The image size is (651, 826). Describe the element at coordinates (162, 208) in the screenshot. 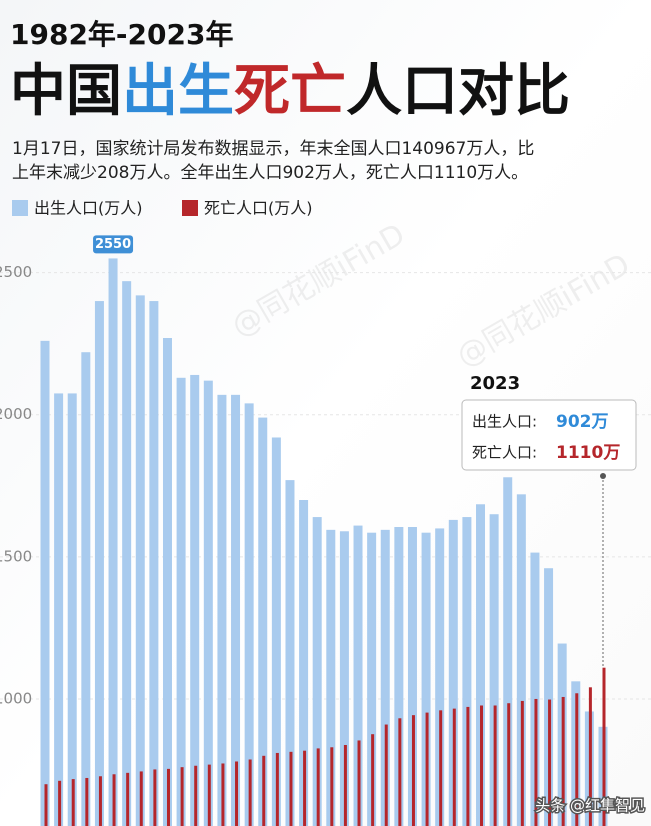

I see `legend: 出生人口(万人) 死亡人口(万人)` at that location.